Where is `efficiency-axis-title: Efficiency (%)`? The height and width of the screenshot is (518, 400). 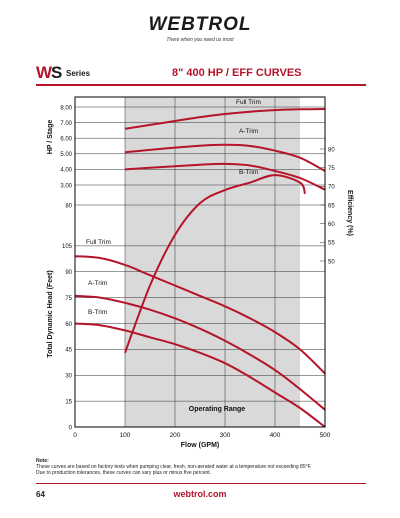 efficiency-axis-title: Efficiency (%) is located at coordinates (349, 213).